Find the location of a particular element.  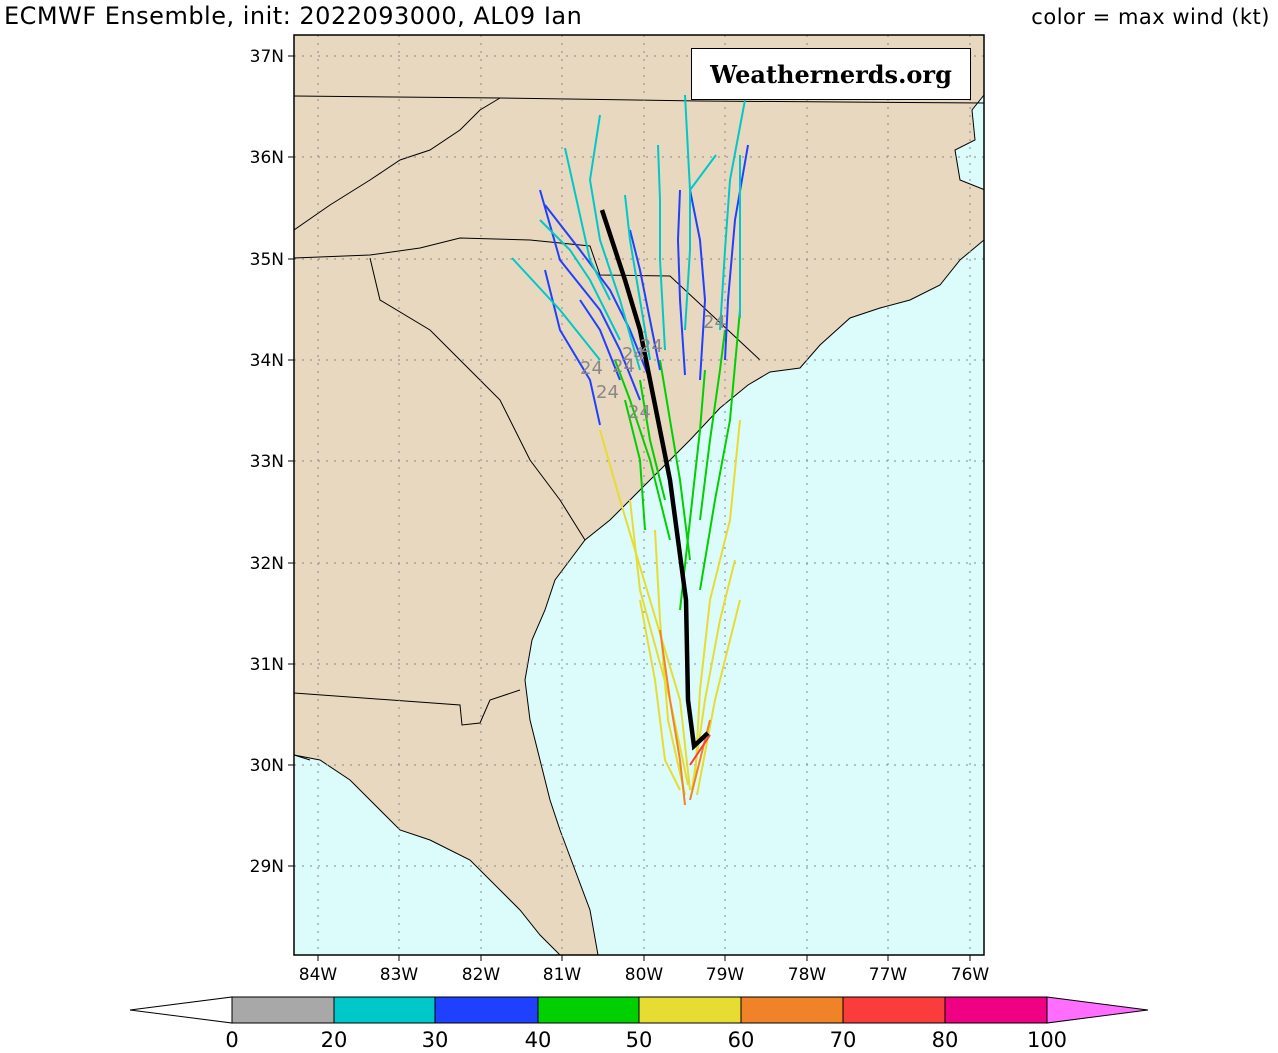

lat-label: 31N is located at coordinates (267, 665).